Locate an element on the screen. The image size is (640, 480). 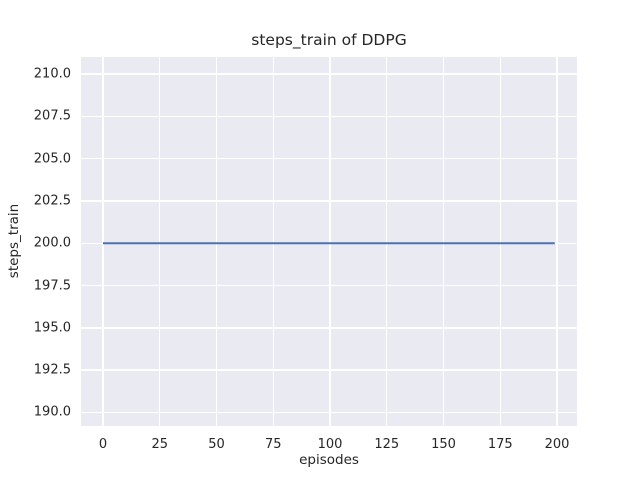
x-tick-label: 200 is located at coordinates (557, 444).